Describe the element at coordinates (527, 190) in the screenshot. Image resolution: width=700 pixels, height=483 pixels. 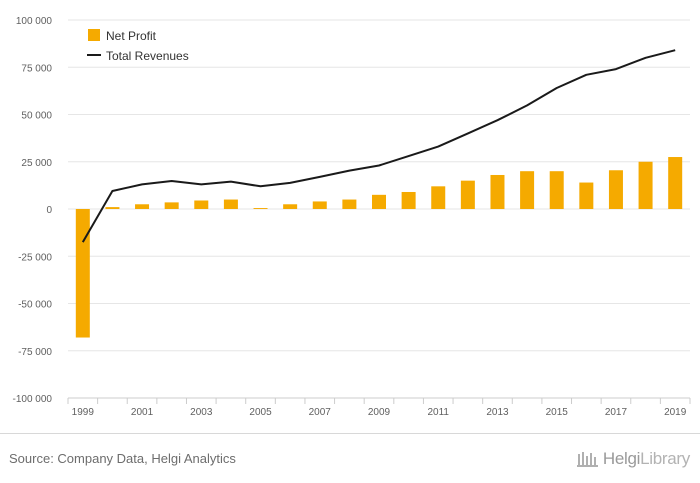
I see `bar-net-profit-2014` at that location.